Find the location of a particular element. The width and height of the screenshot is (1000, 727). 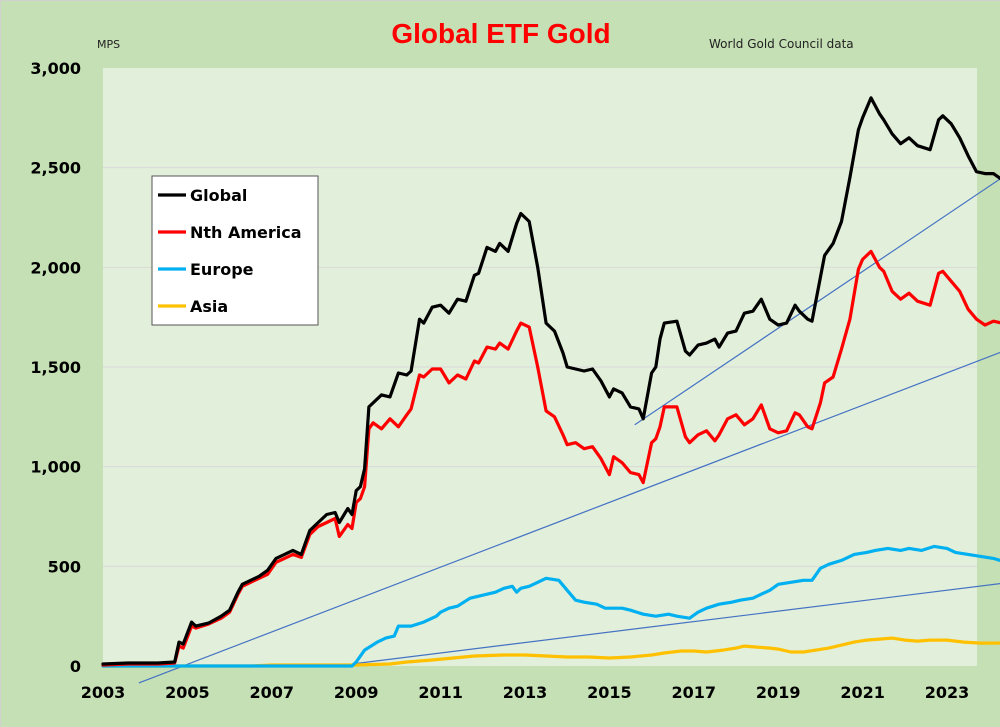

y-tick-label: 0 is located at coordinates (75, 666).